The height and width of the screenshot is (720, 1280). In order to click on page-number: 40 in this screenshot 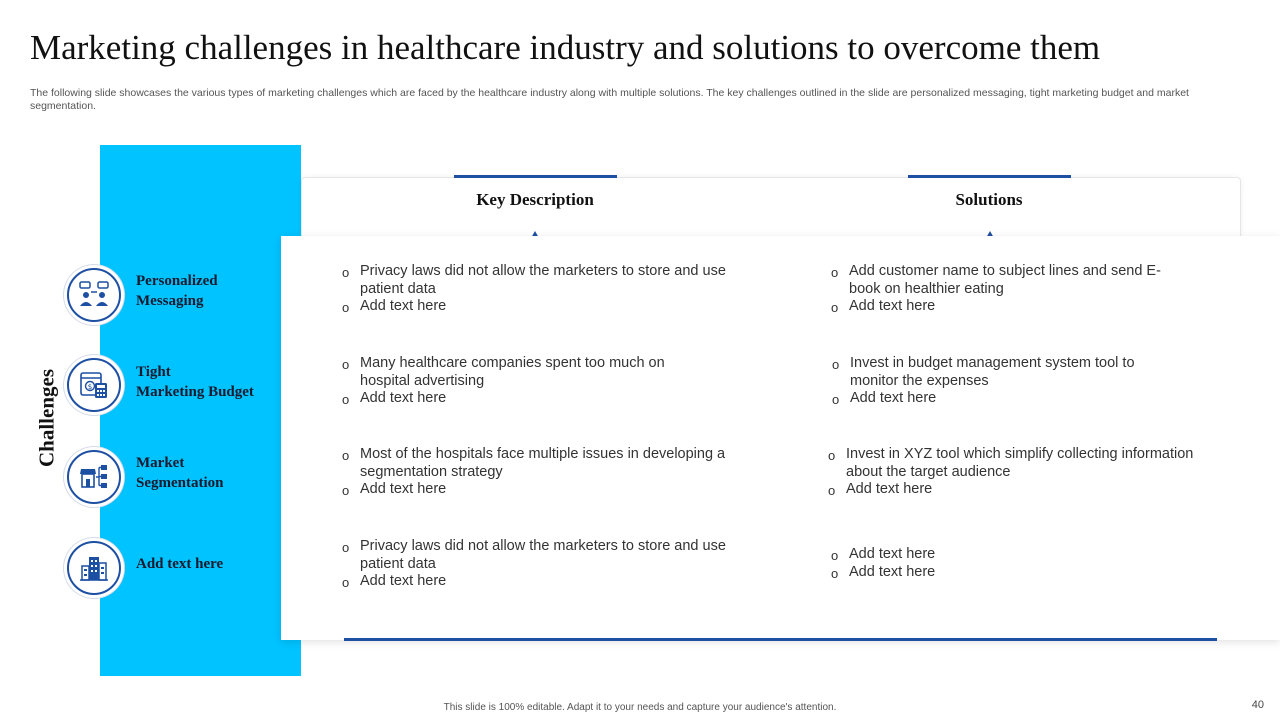, I will do `click(1257, 705)`.